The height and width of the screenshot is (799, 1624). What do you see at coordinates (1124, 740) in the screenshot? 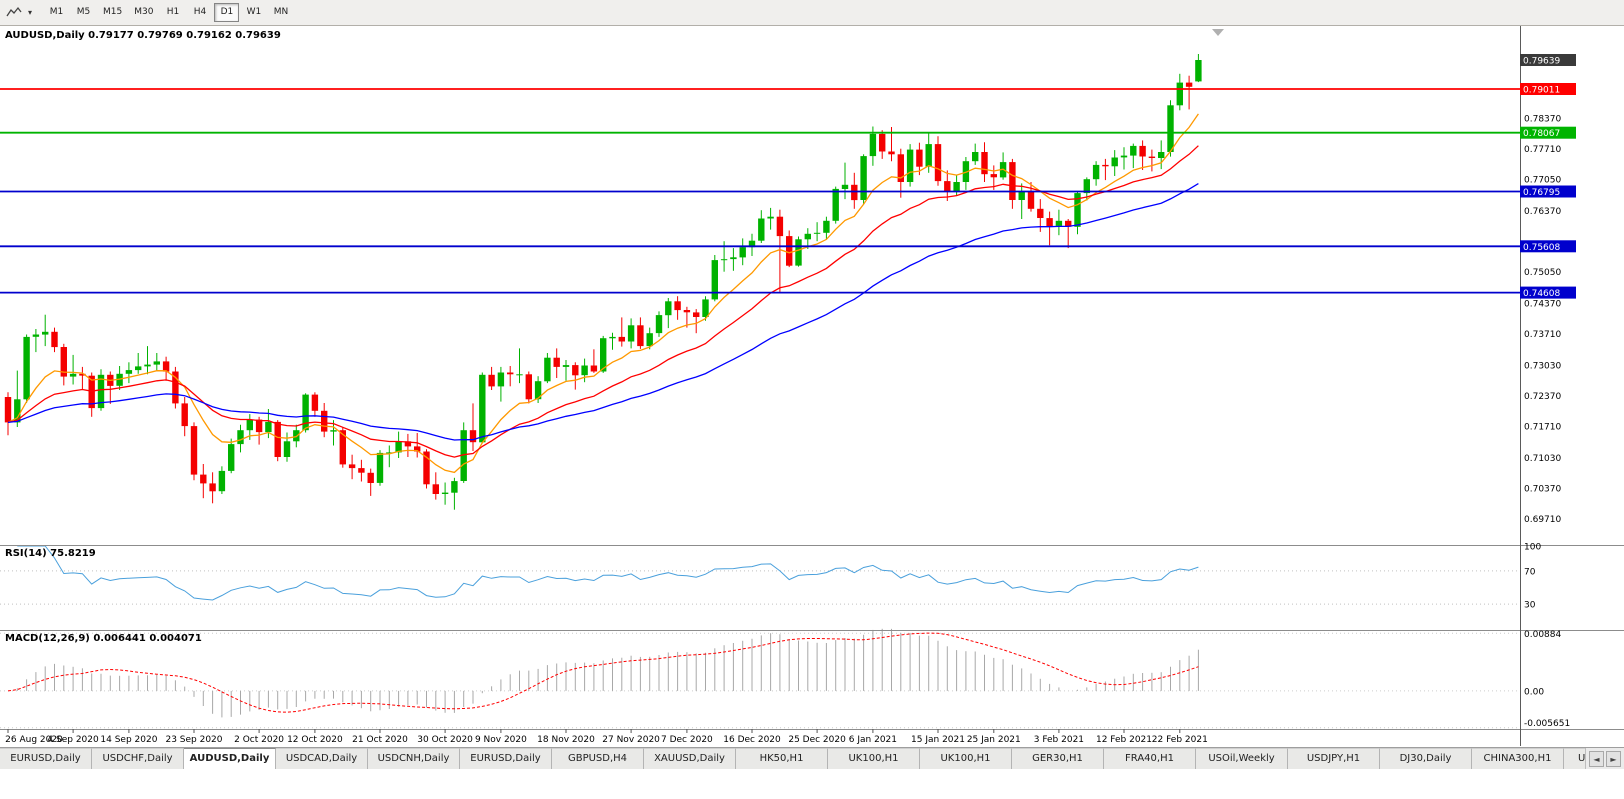
I see `date-axis-label: 12 Feb 2021` at bounding box center [1124, 740].